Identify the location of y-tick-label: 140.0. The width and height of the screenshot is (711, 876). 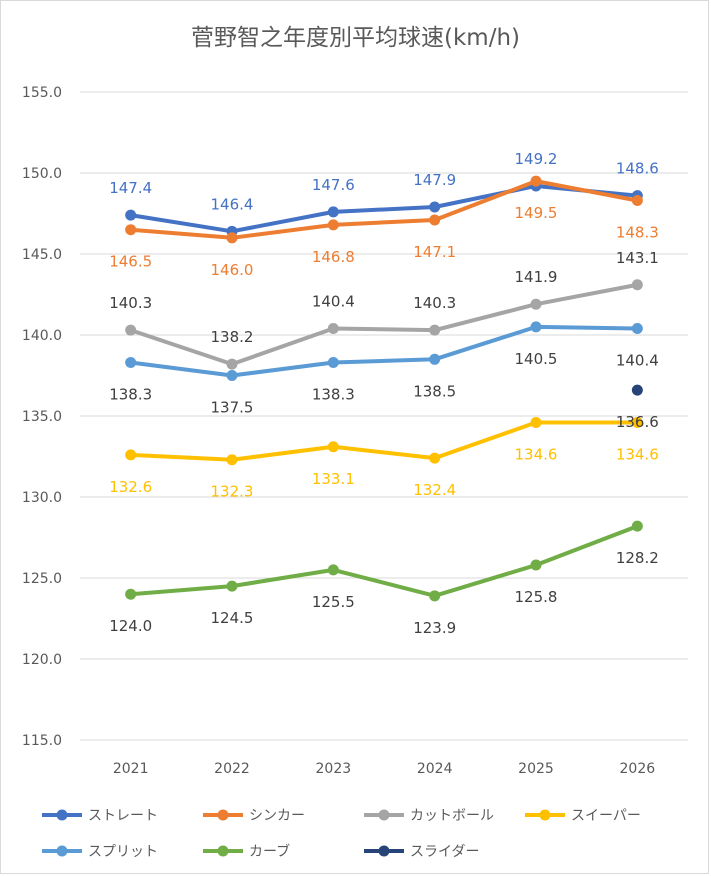
(42, 336).